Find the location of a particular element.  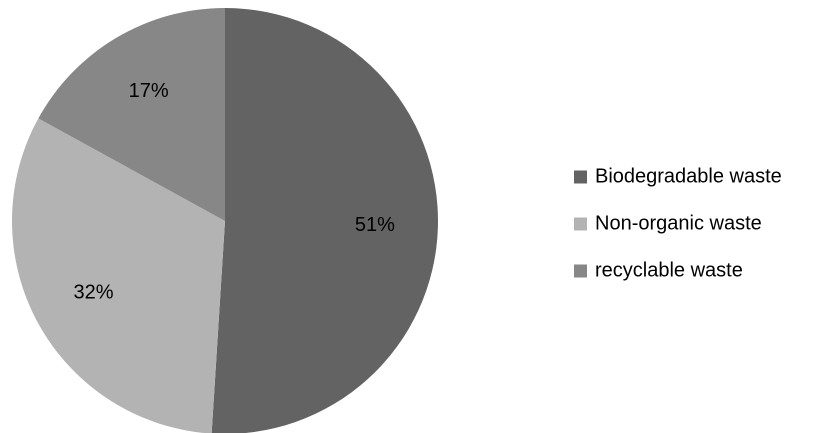

data-label-2: 32% is located at coordinates (94, 293).